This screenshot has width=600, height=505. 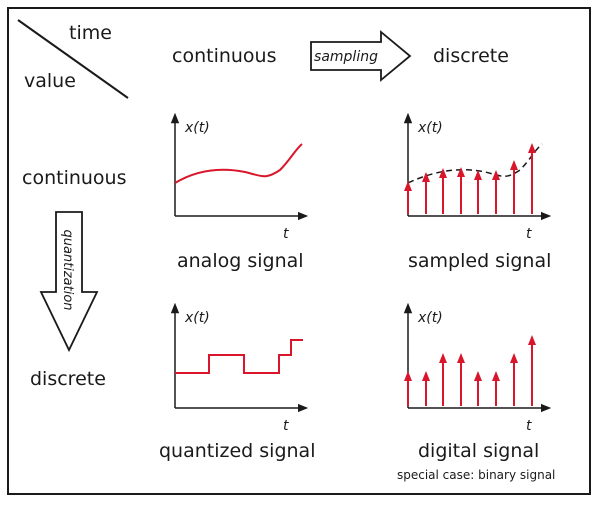 I want to click on quantized-signal-steps, so click(x=239, y=356).